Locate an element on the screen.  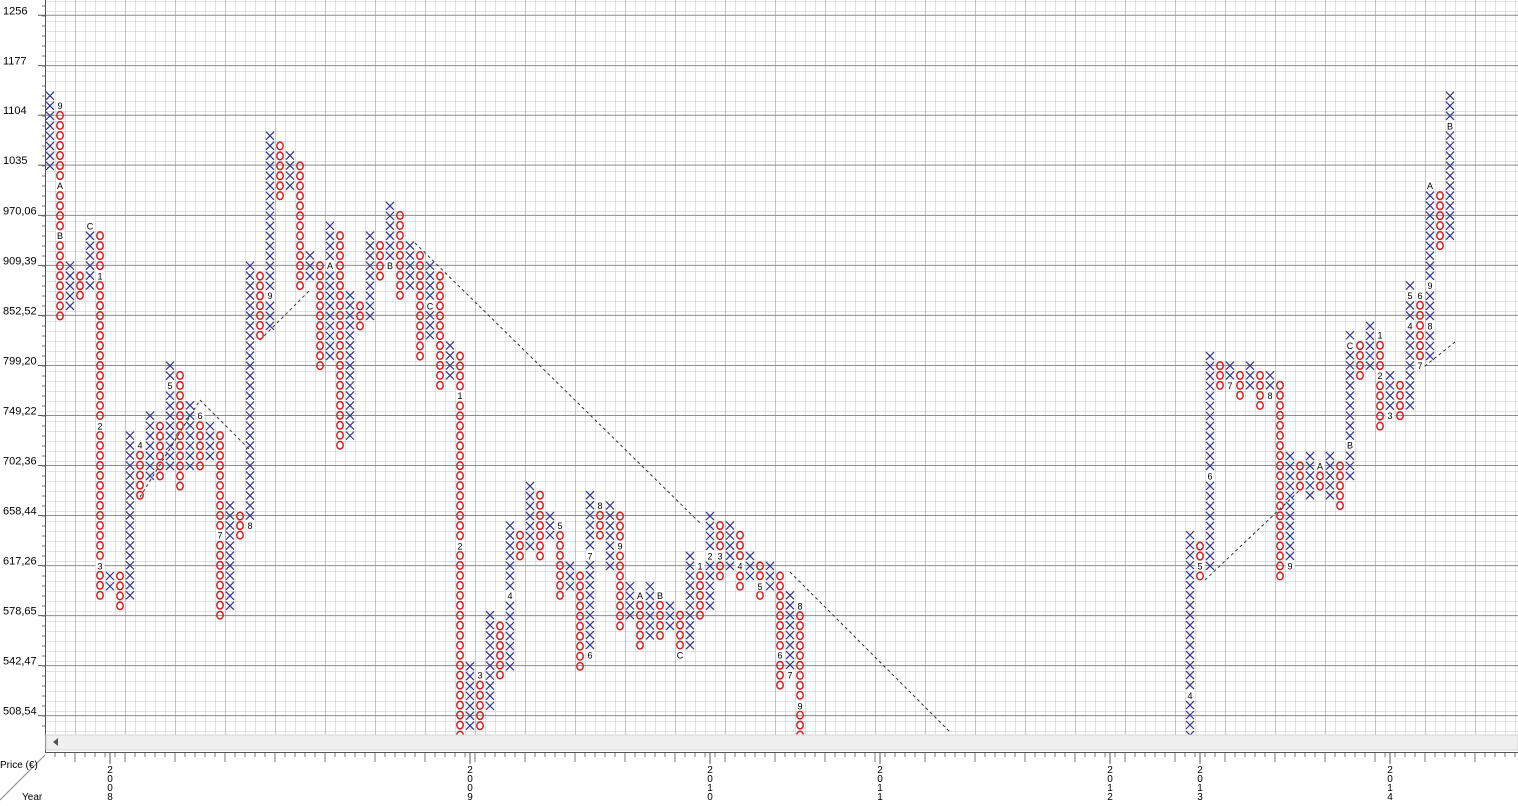
y-tick-label: 542,47 is located at coordinates (20, 662).